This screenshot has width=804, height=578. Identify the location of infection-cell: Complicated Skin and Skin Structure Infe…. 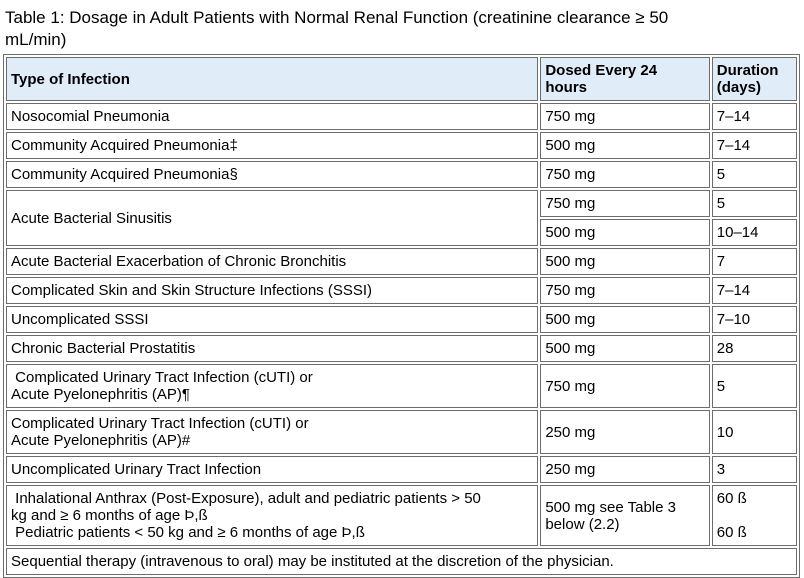
(272, 290).